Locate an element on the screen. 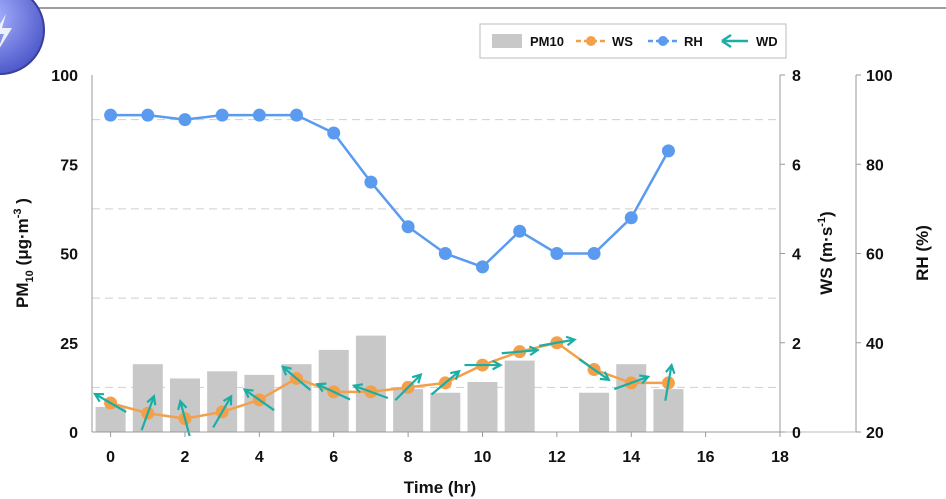 The width and height of the screenshot is (946, 499). y-left-tick-label: 100 is located at coordinates (64, 76).